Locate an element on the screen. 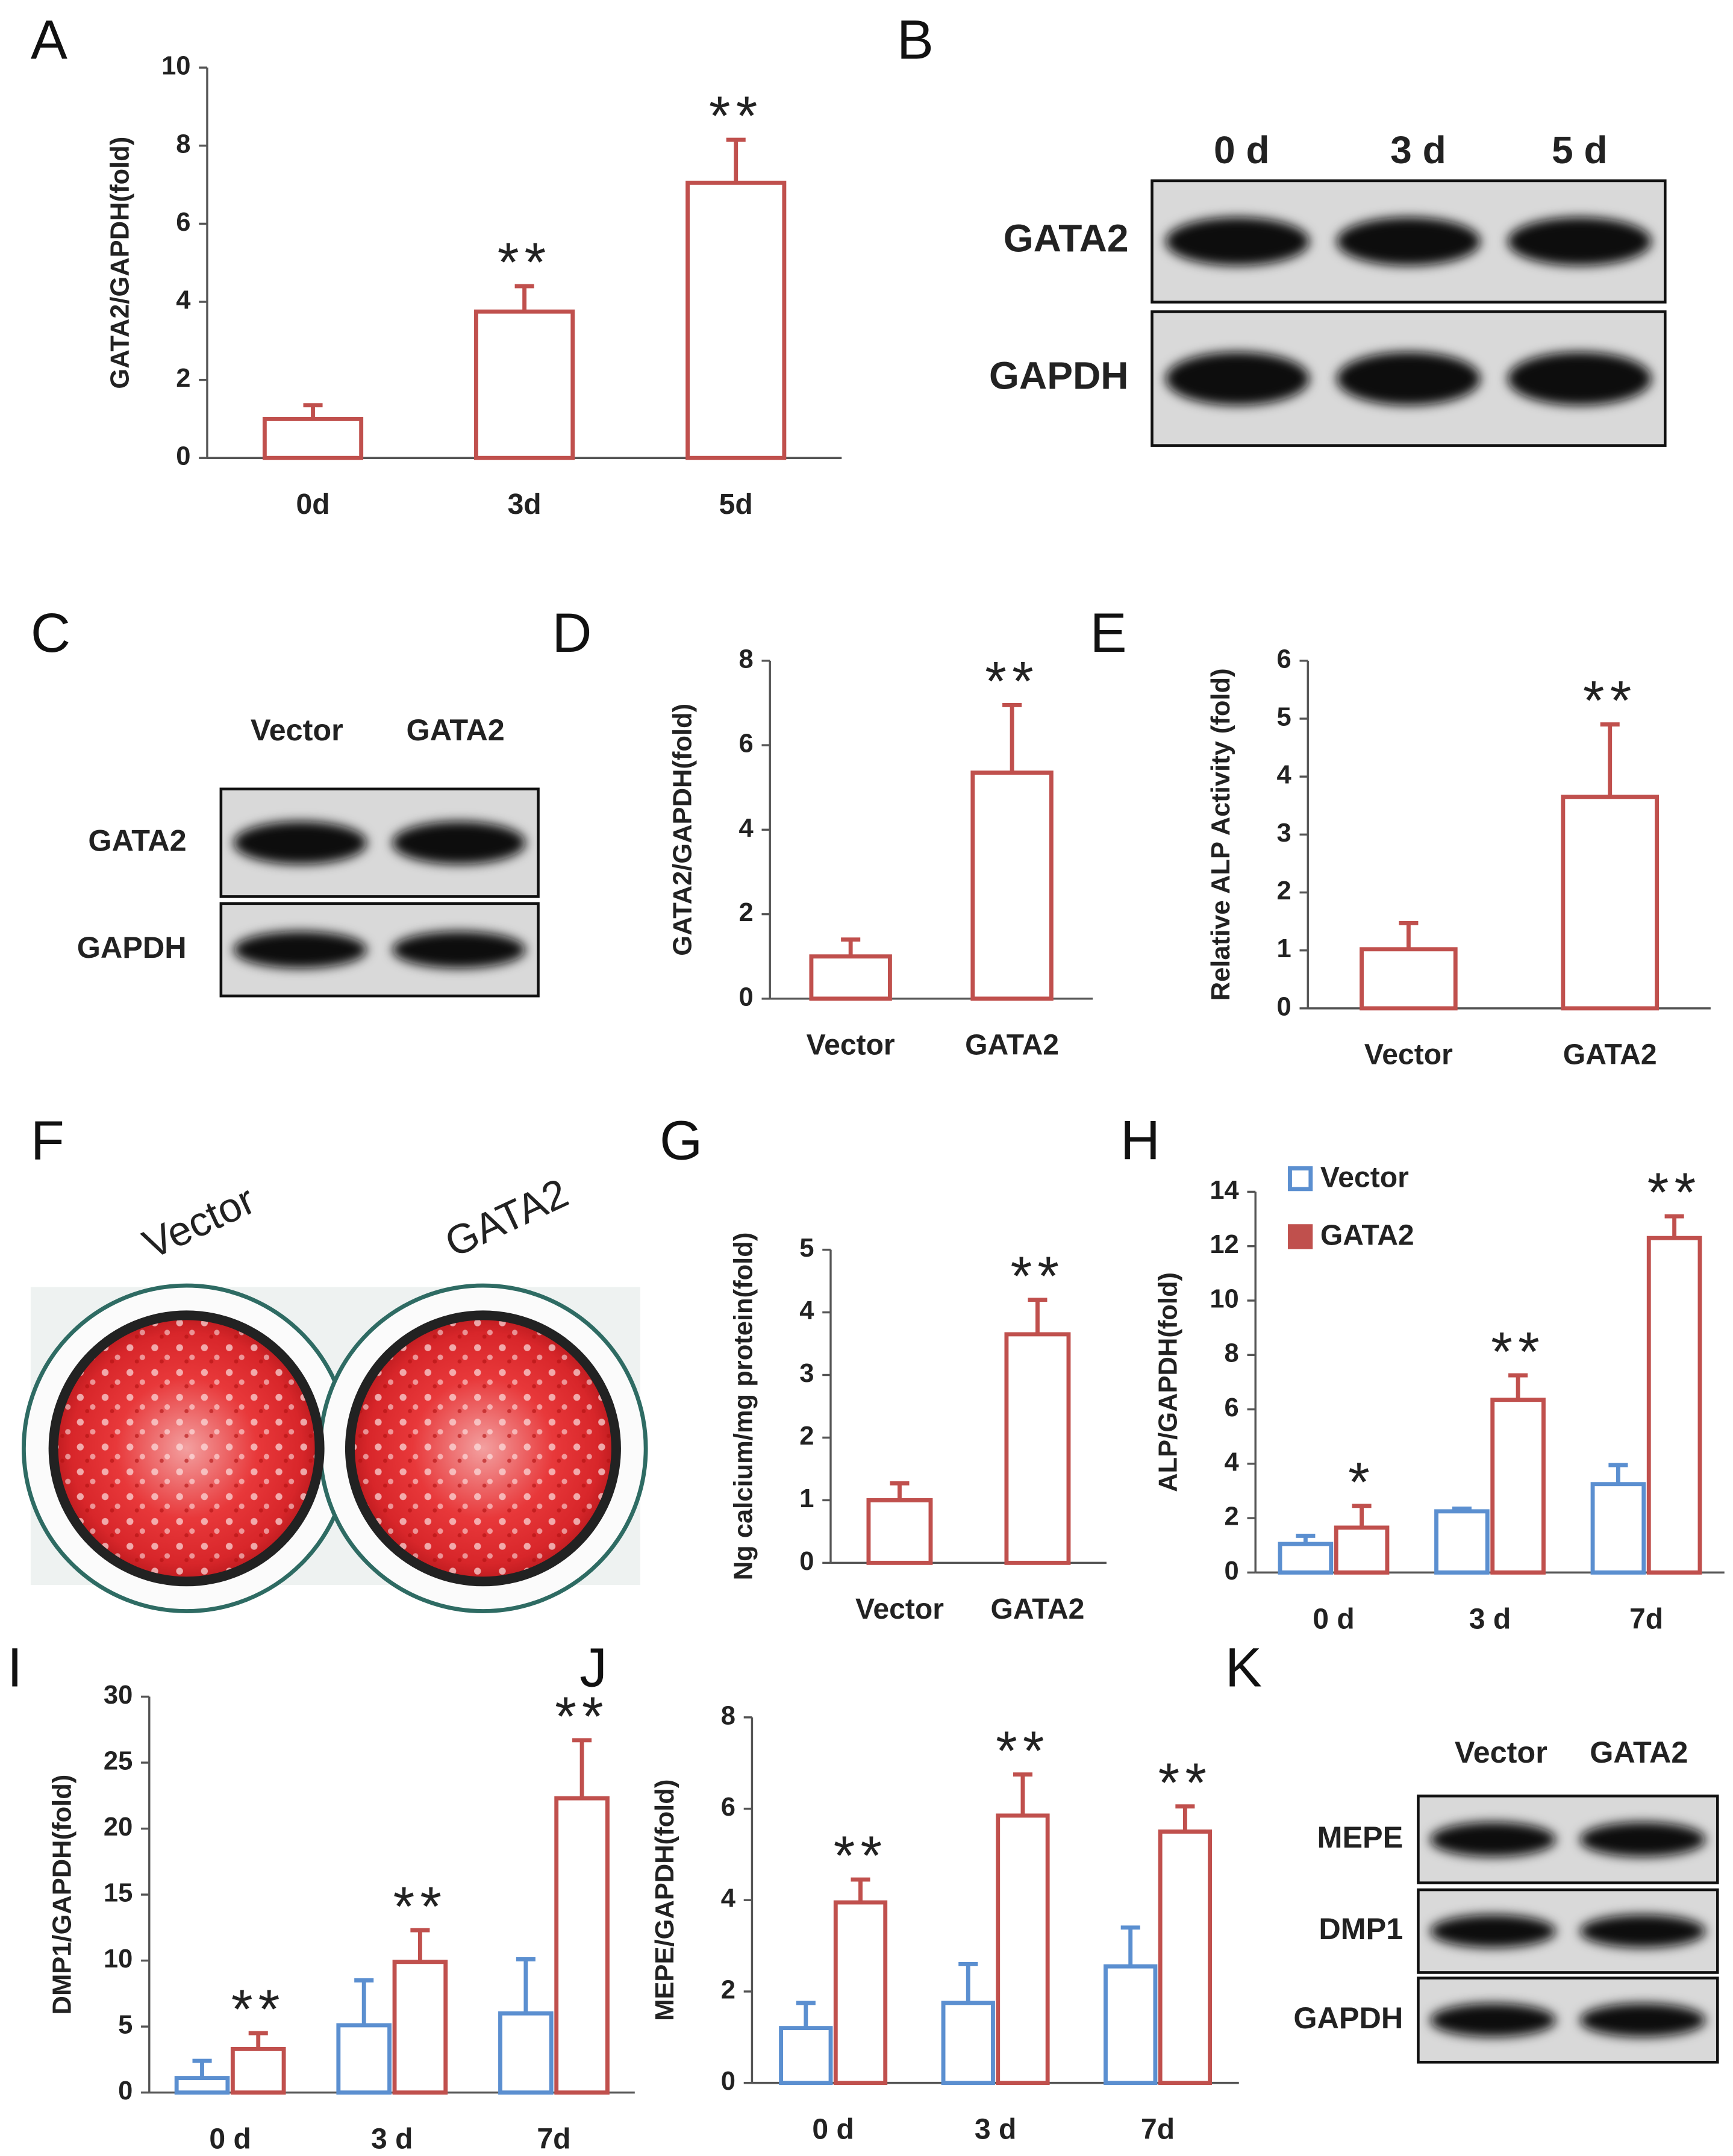  panel-letter: K is located at coordinates (1244, 1667).